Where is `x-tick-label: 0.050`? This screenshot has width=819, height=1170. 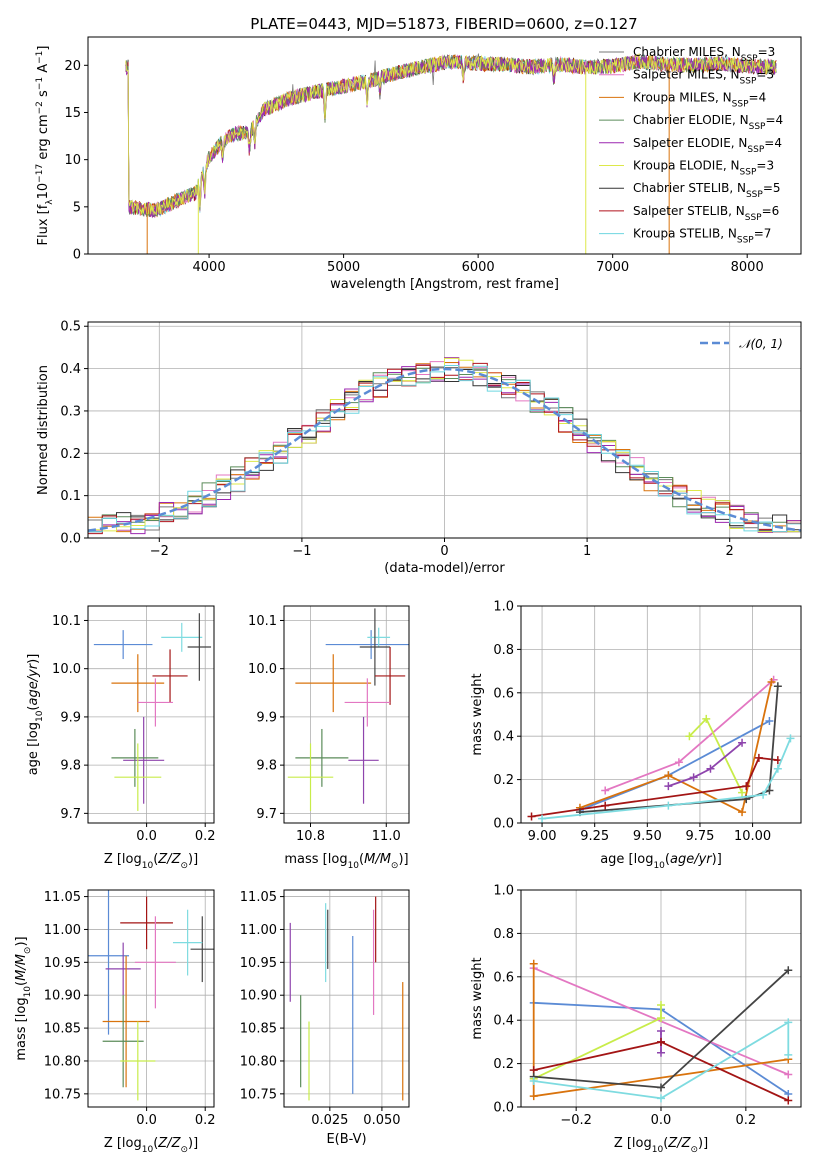
x-tick-label: 0.050 is located at coordinates (381, 1120).